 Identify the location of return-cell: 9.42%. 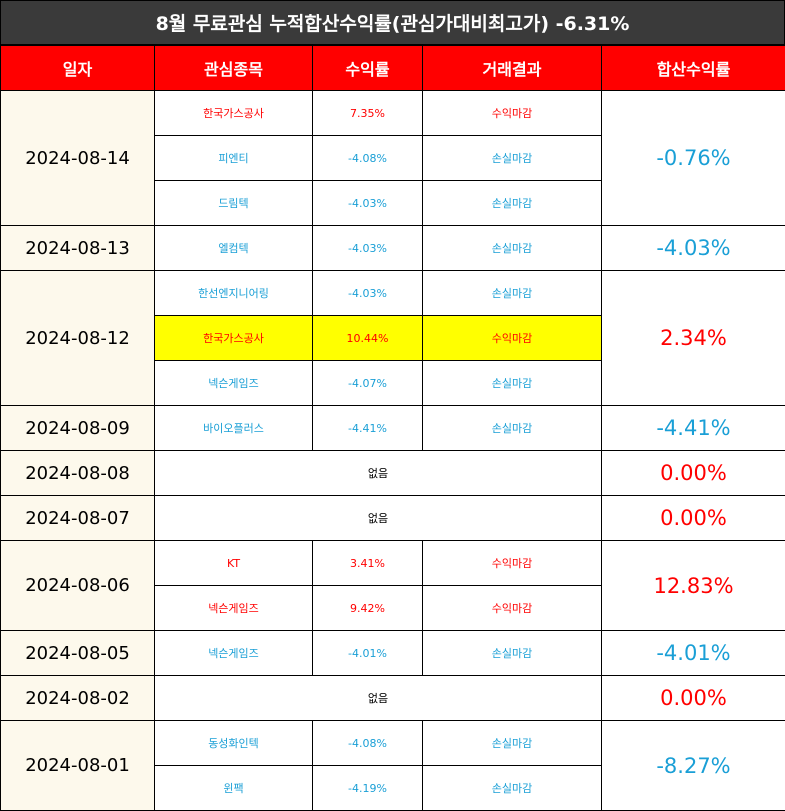
(367, 608).